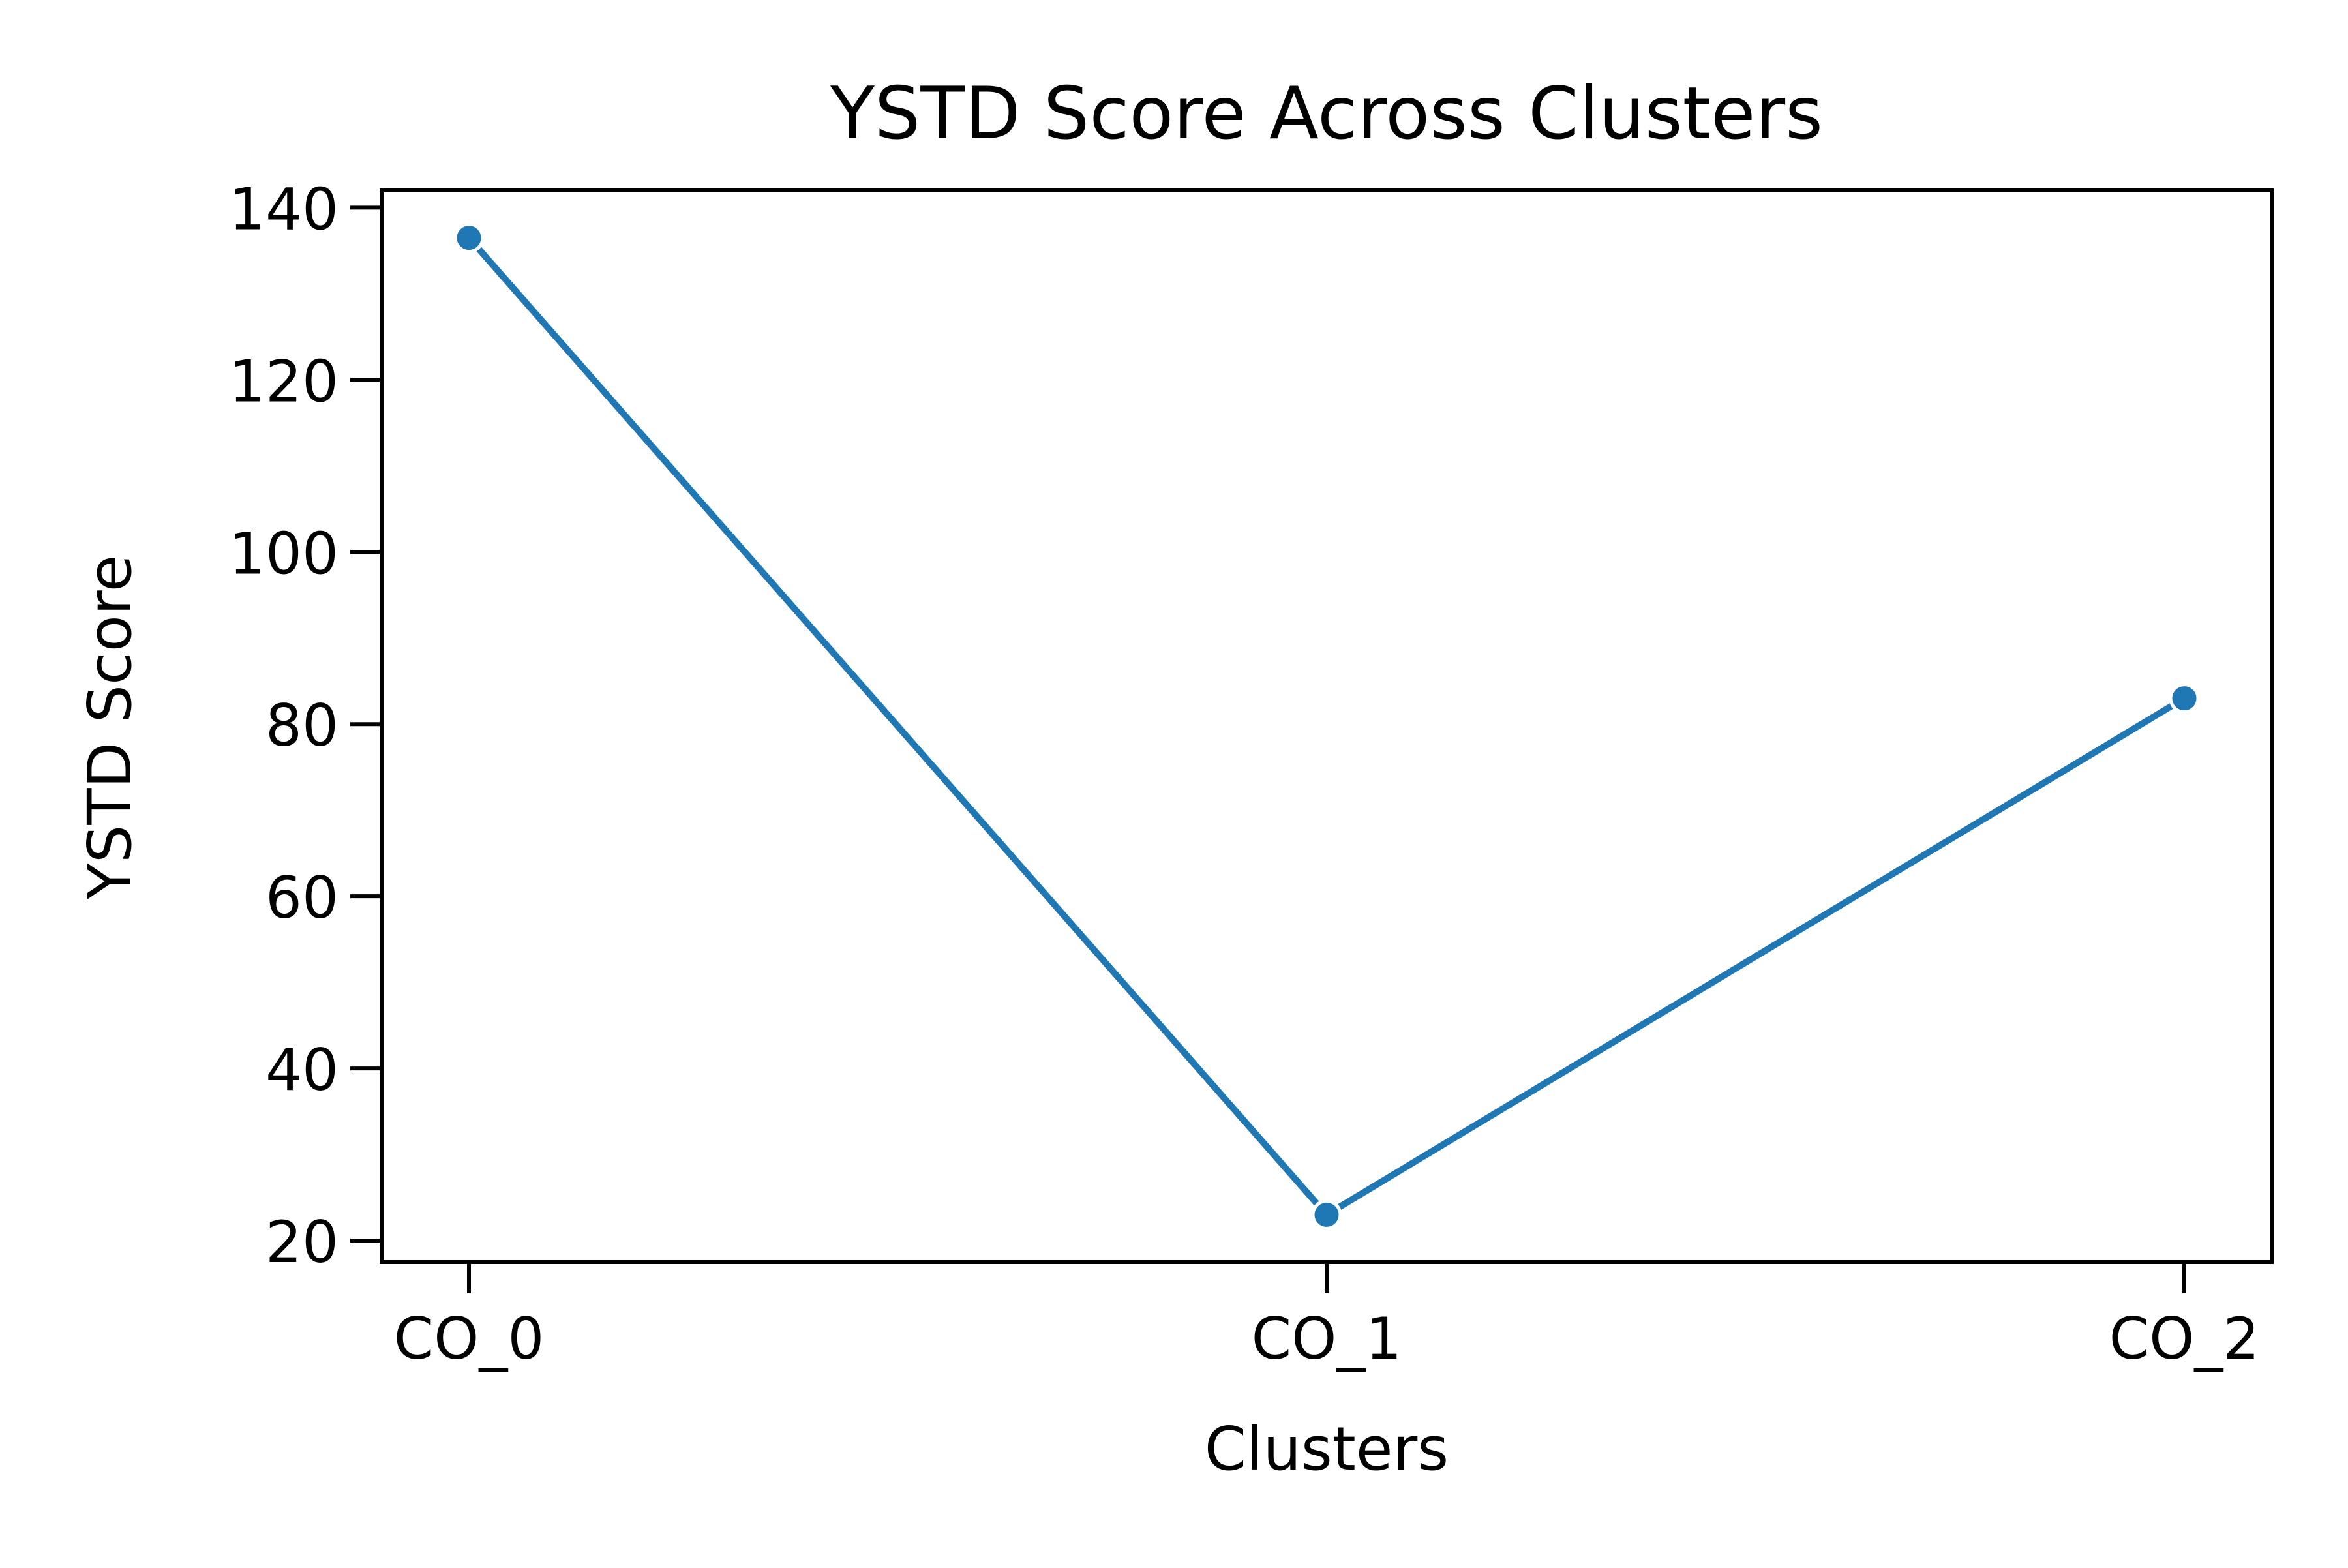  I want to click on x-axis-label: Clusters, so click(1327, 1449).